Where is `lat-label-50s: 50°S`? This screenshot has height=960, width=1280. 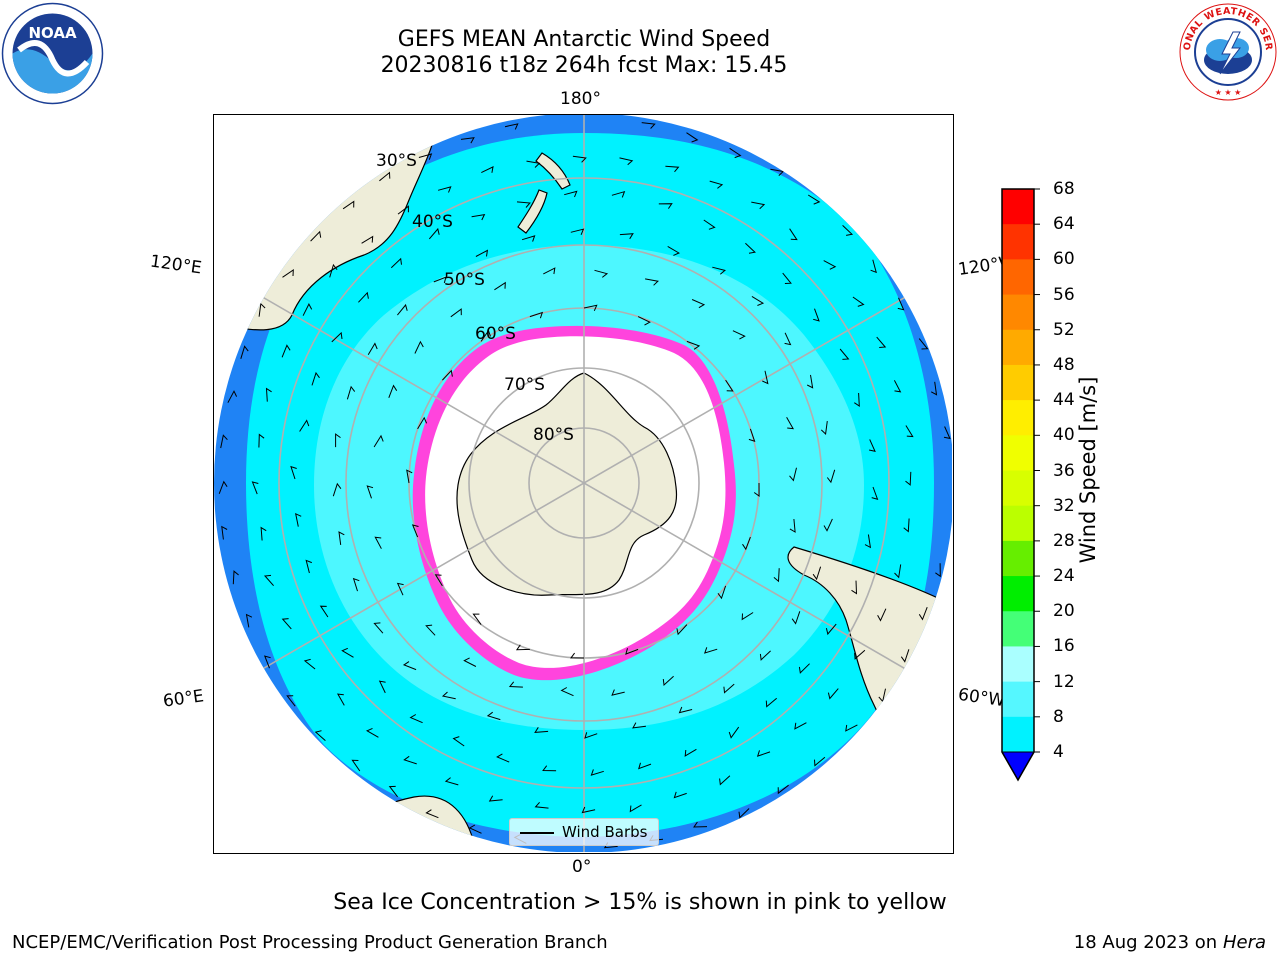
lat-label-50s: 50°S is located at coordinates (464, 280).